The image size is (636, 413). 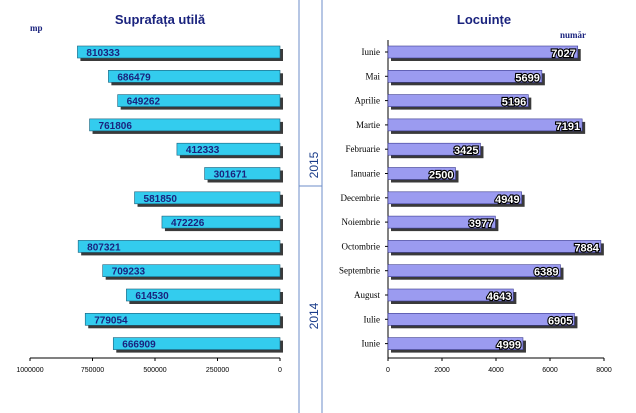 I want to click on center-divider, so click(x=310, y=206).